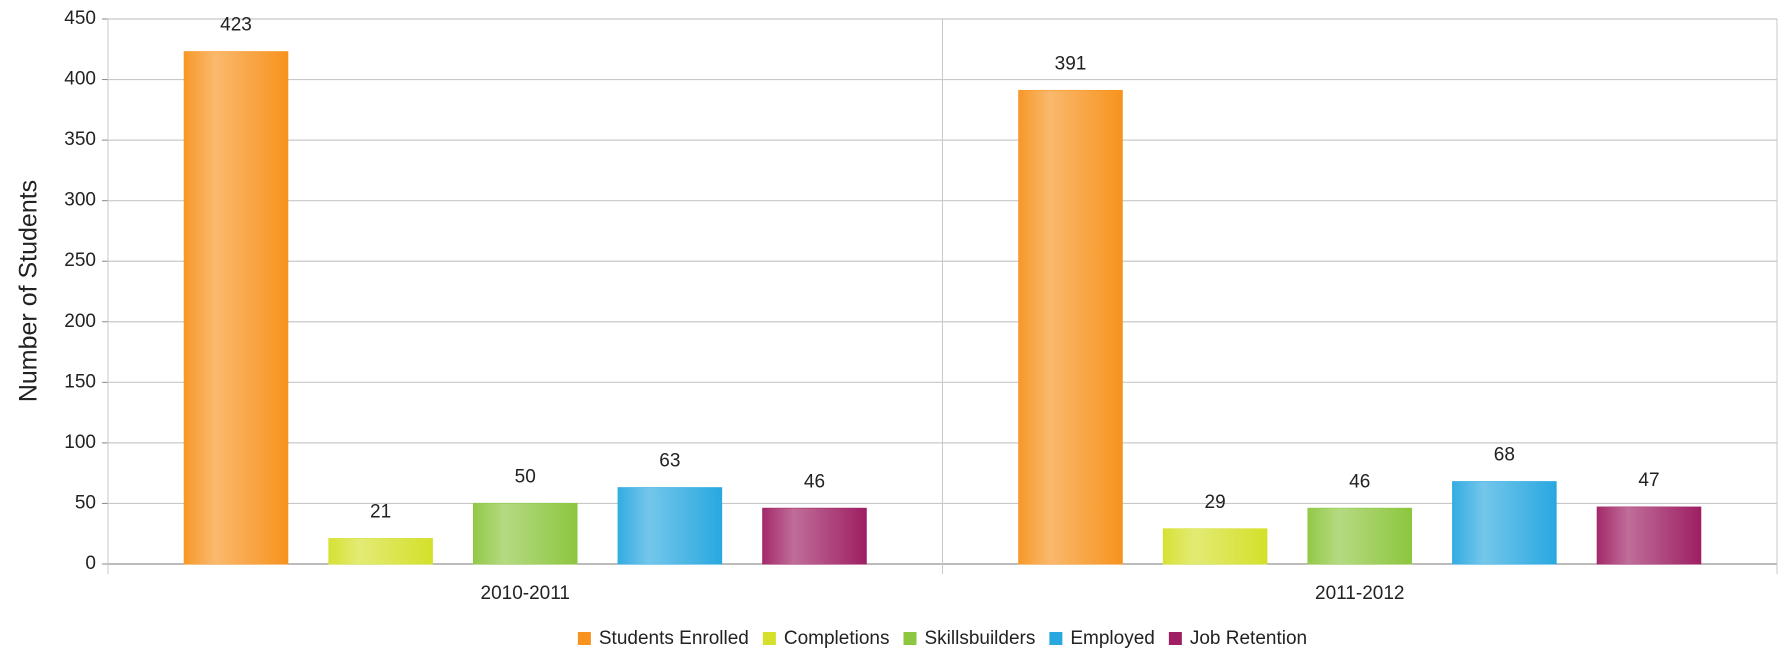 The width and height of the screenshot is (1786, 654). What do you see at coordinates (380, 512) in the screenshot?
I see `data-label: 21` at bounding box center [380, 512].